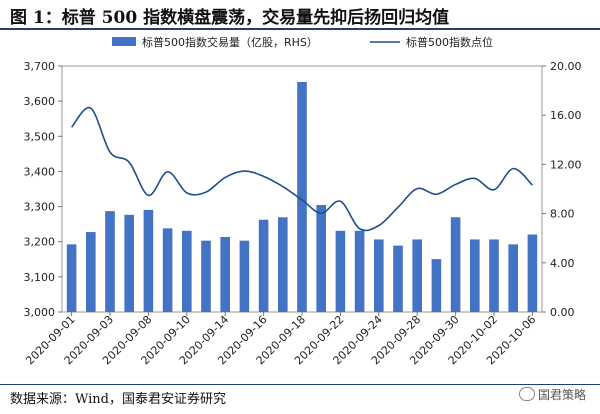 The image size is (600, 414). I want to click on left-axis-tick-label: 3,400, so click(40, 171).